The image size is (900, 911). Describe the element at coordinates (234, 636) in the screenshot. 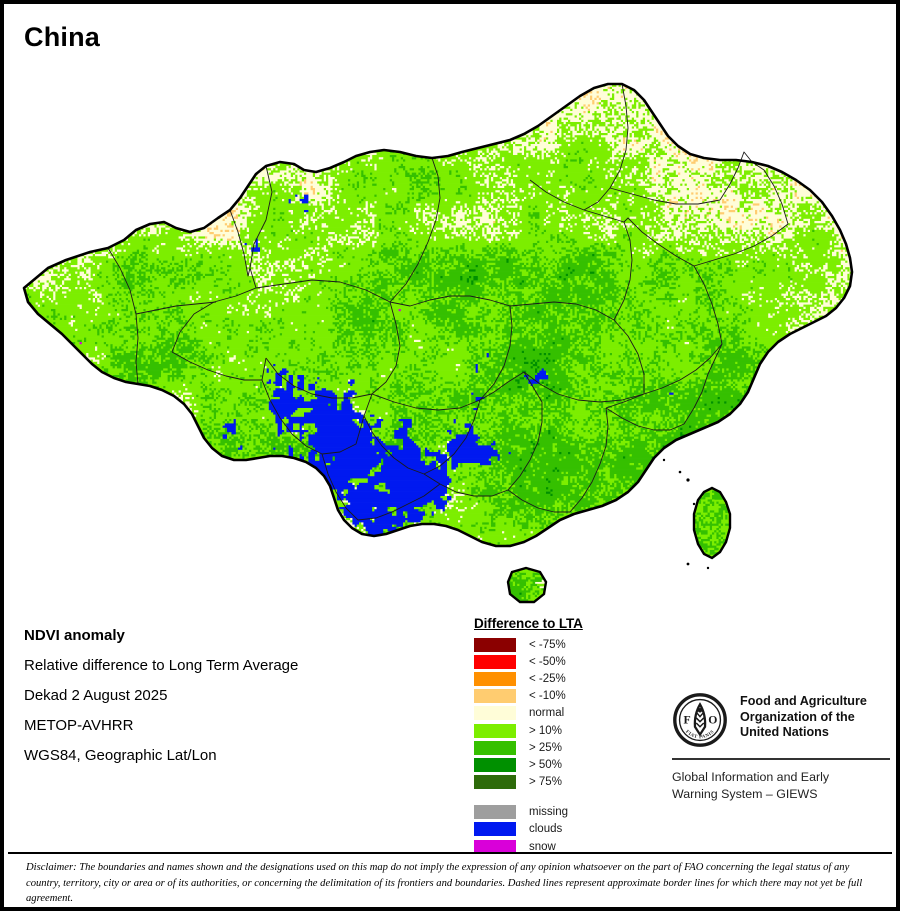

I see `info-heading: NDVI anomaly` at that location.